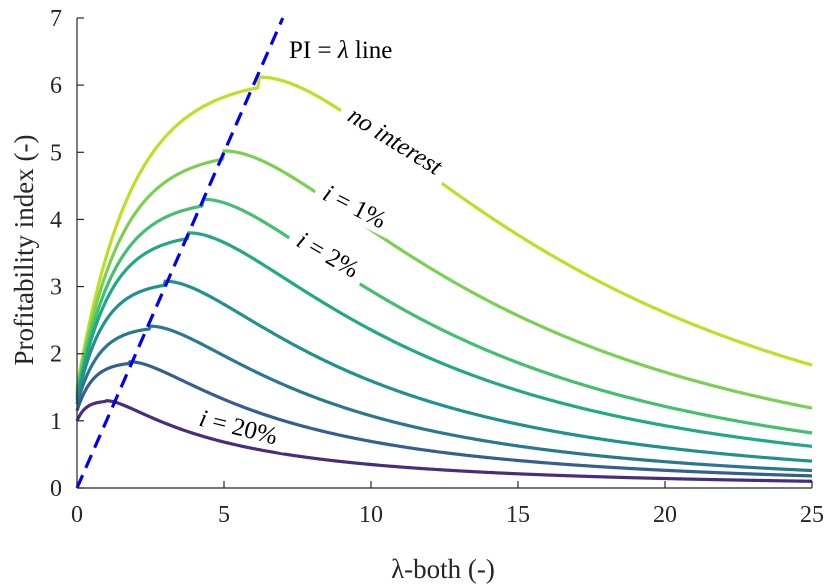 The height and width of the screenshot is (584, 830). I want to click on annotation-i20-rest: = 20%, so click(241, 429).